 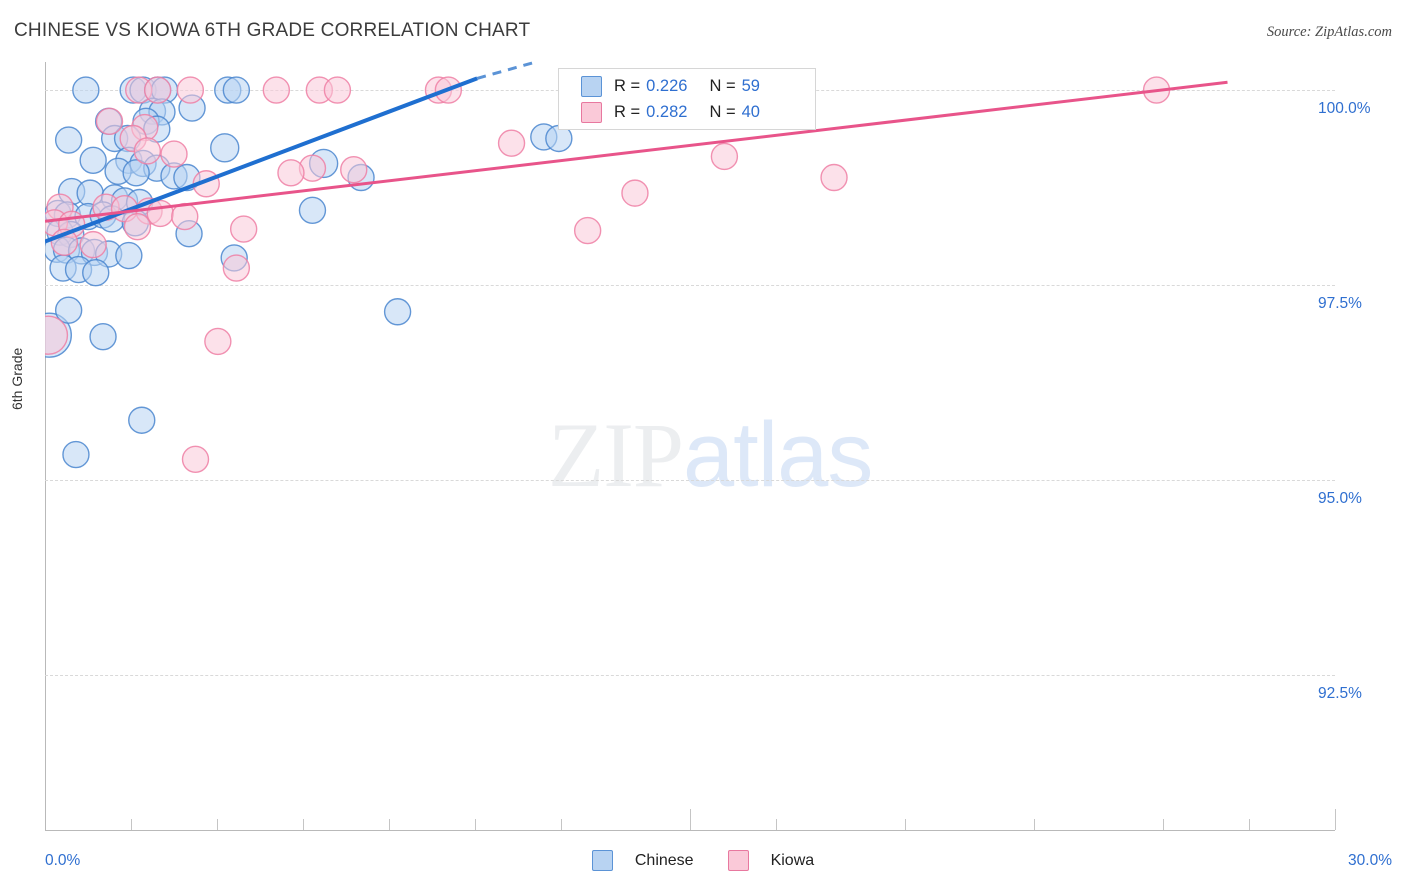 I want to click on correlation-legend: R = 0.226 N = 59 R = 0.282 N = 40, so click(x=687, y=99).